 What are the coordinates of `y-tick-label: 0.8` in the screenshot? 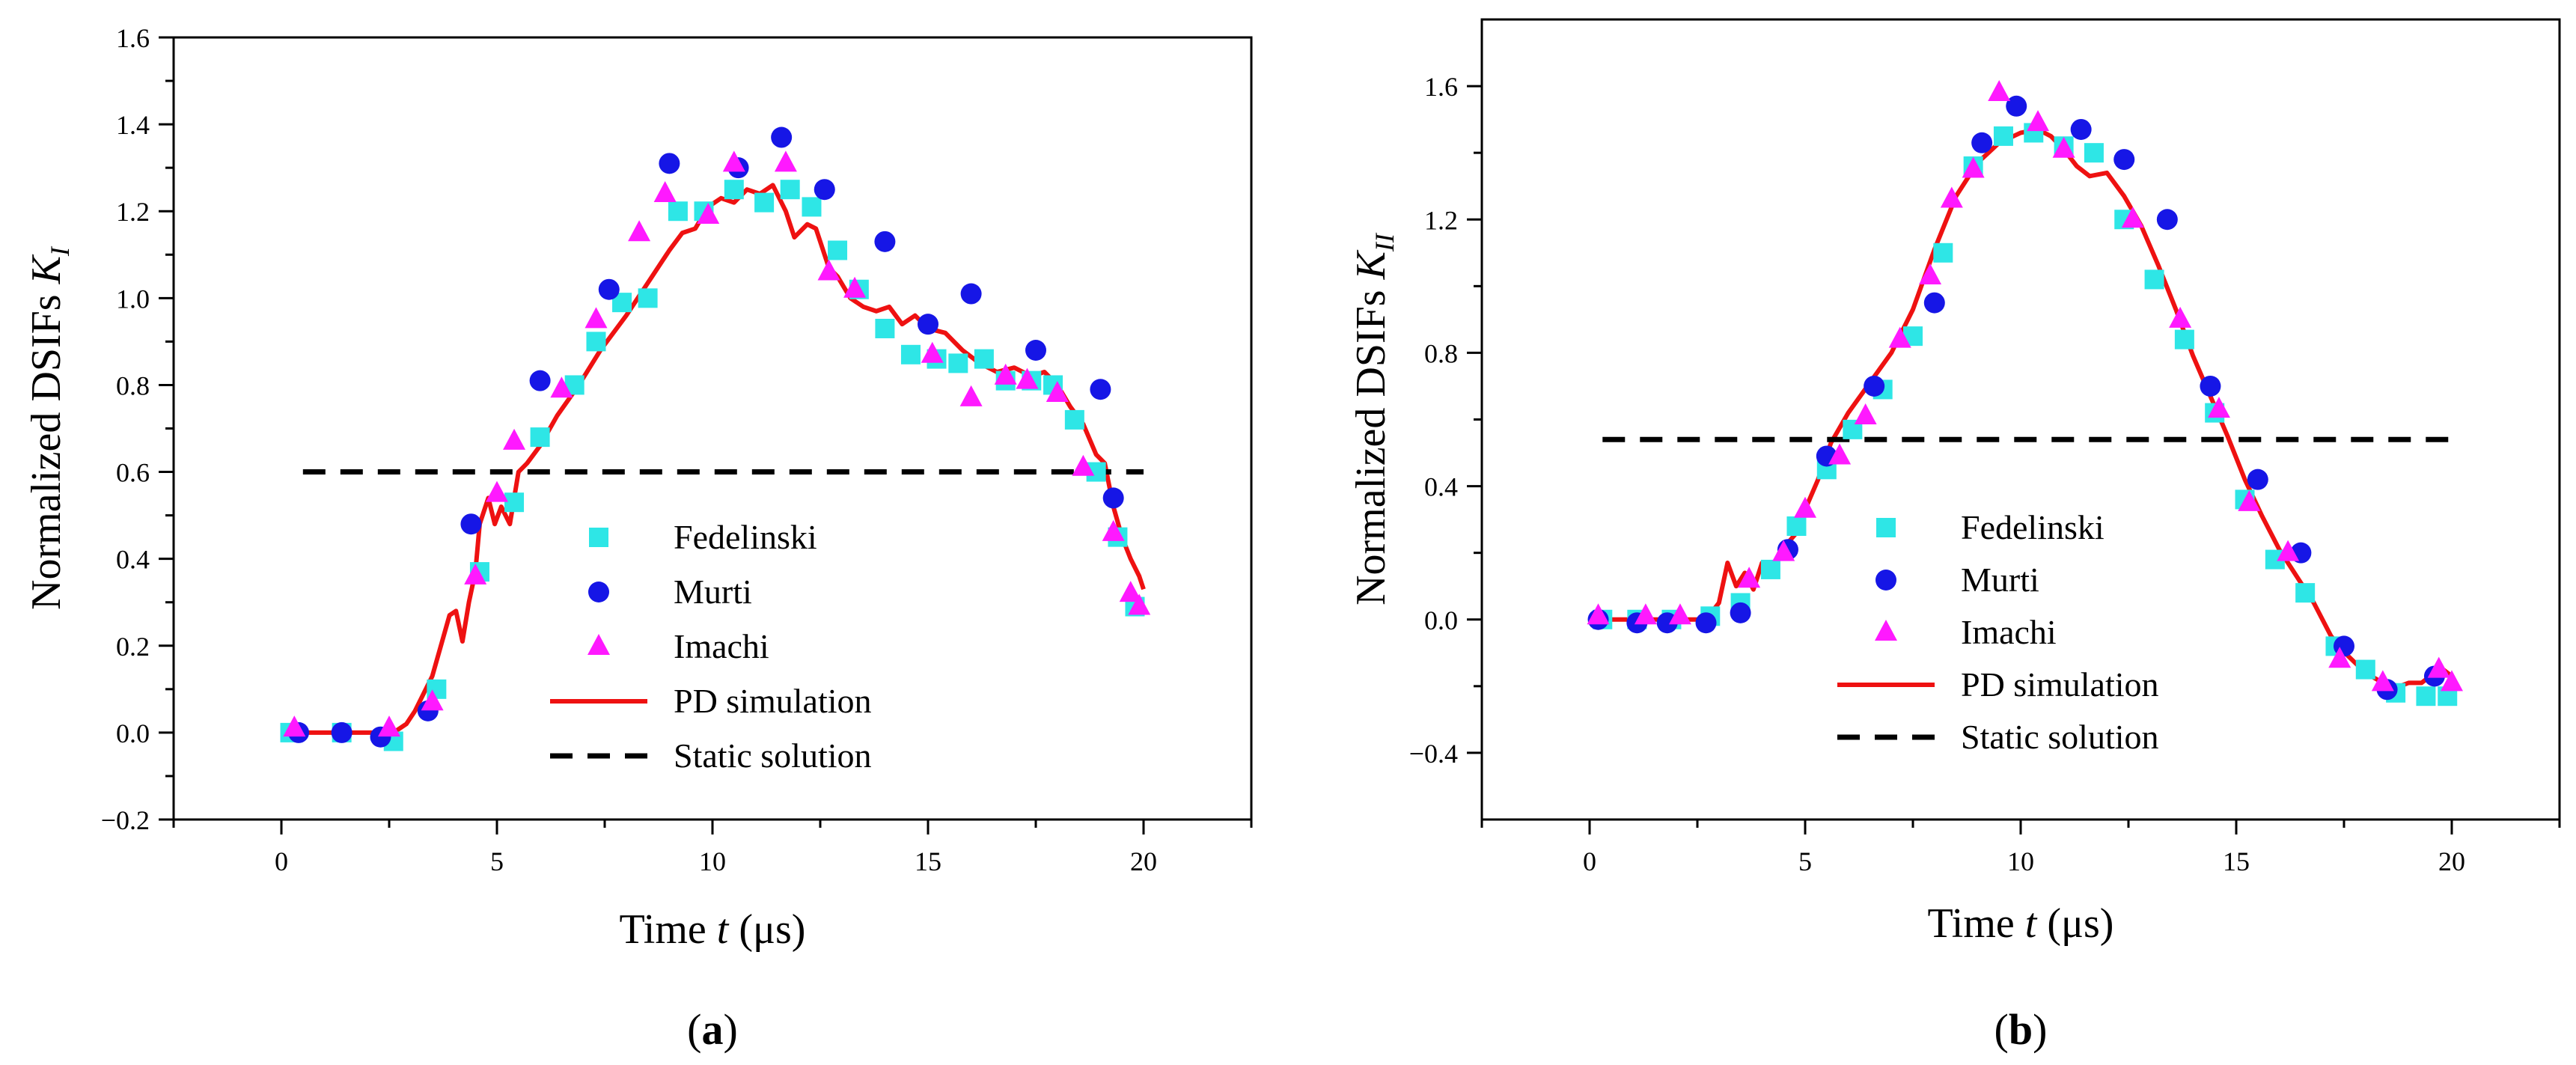 It's located at (133, 385).